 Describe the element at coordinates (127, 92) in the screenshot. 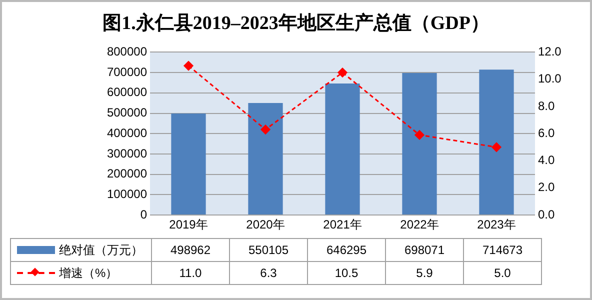

I see `y-tick-label: 600000` at that location.